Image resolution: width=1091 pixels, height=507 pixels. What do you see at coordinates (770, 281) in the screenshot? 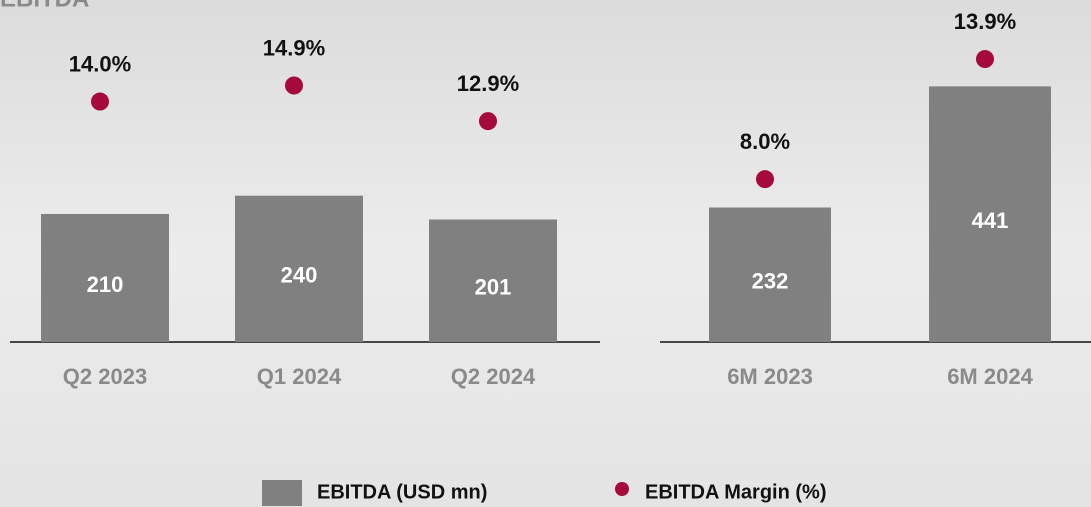
I see `bar-label: 232` at bounding box center [770, 281].